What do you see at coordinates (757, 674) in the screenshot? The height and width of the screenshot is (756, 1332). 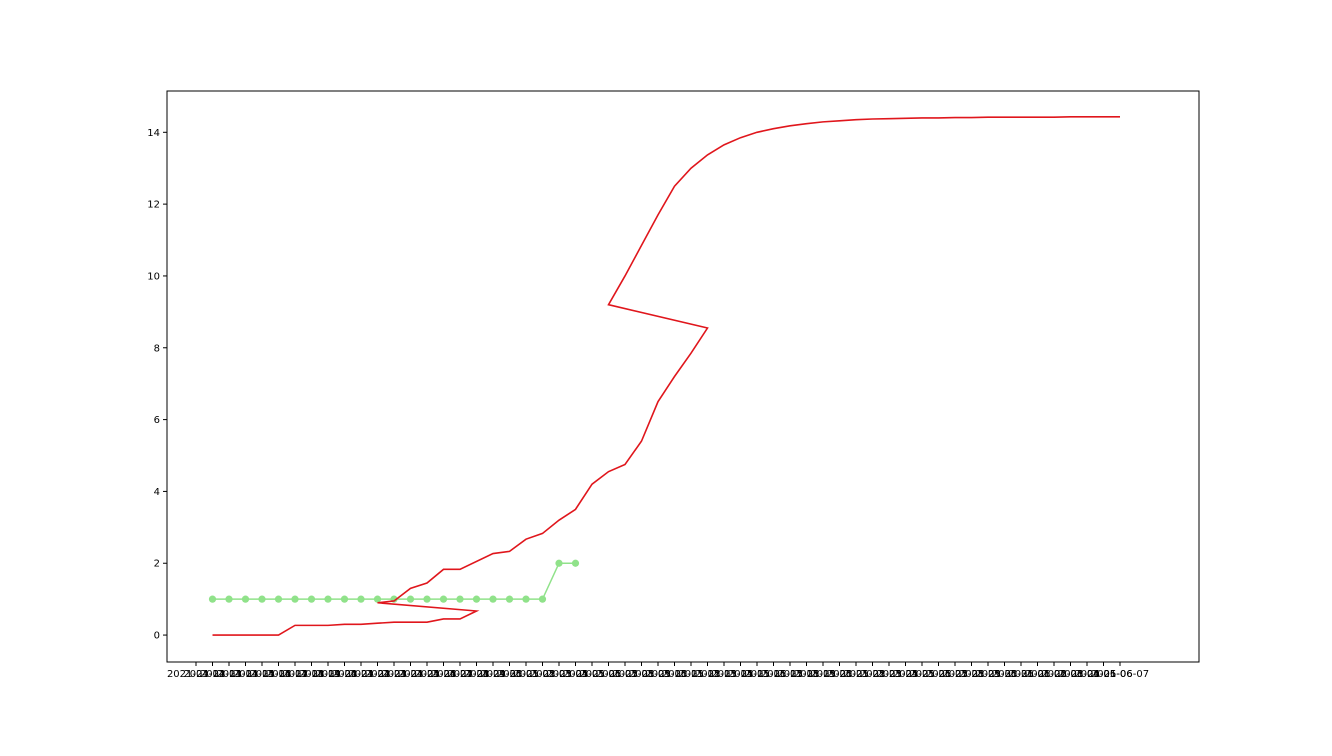 I see `x-tick-label: 2021-05-16` at bounding box center [757, 674].